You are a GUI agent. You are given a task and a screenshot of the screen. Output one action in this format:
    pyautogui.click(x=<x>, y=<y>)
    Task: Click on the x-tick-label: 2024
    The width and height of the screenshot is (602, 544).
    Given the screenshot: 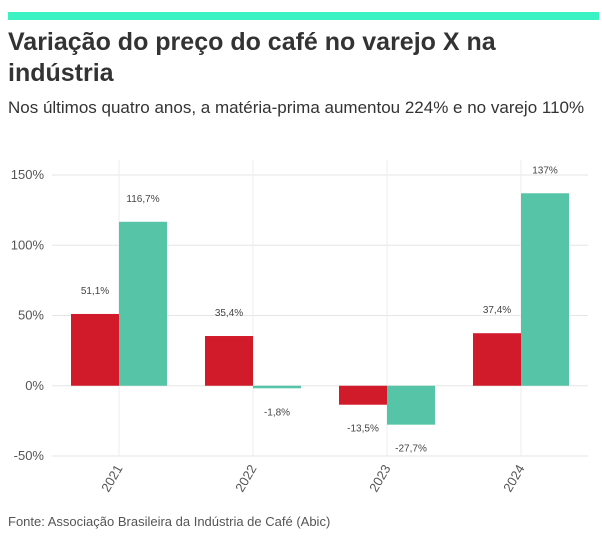 What is the action you would take?
    pyautogui.click(x=513, y=478)
    